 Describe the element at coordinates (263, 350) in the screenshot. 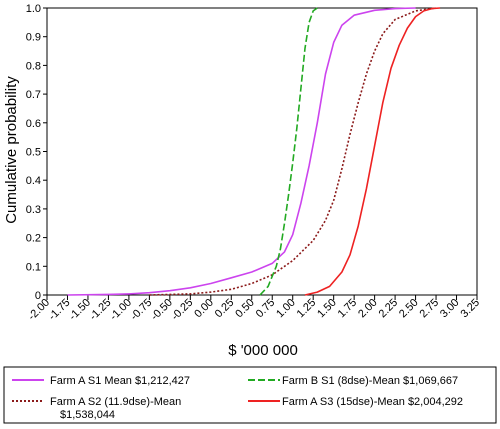

I see `x-axis-title: $ '000 000` at that location.